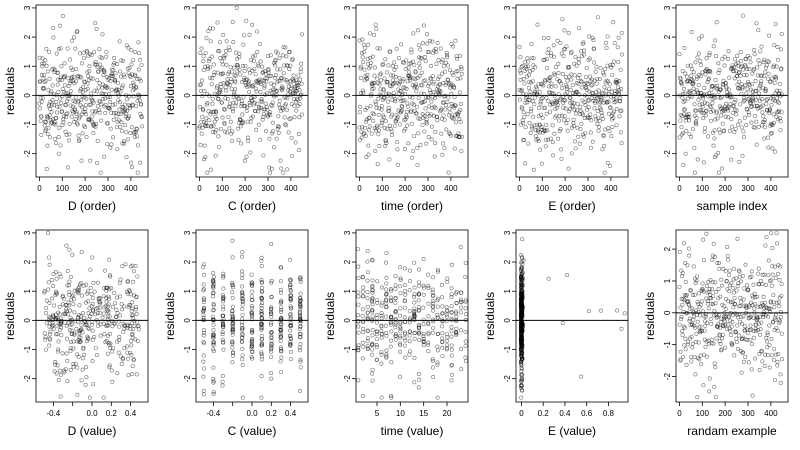 The height and width of the screenshot is (450, 800). Describe the element at coordinates (650, 91) in the screenshot. I see `y-axis-label: residuals` at that location.